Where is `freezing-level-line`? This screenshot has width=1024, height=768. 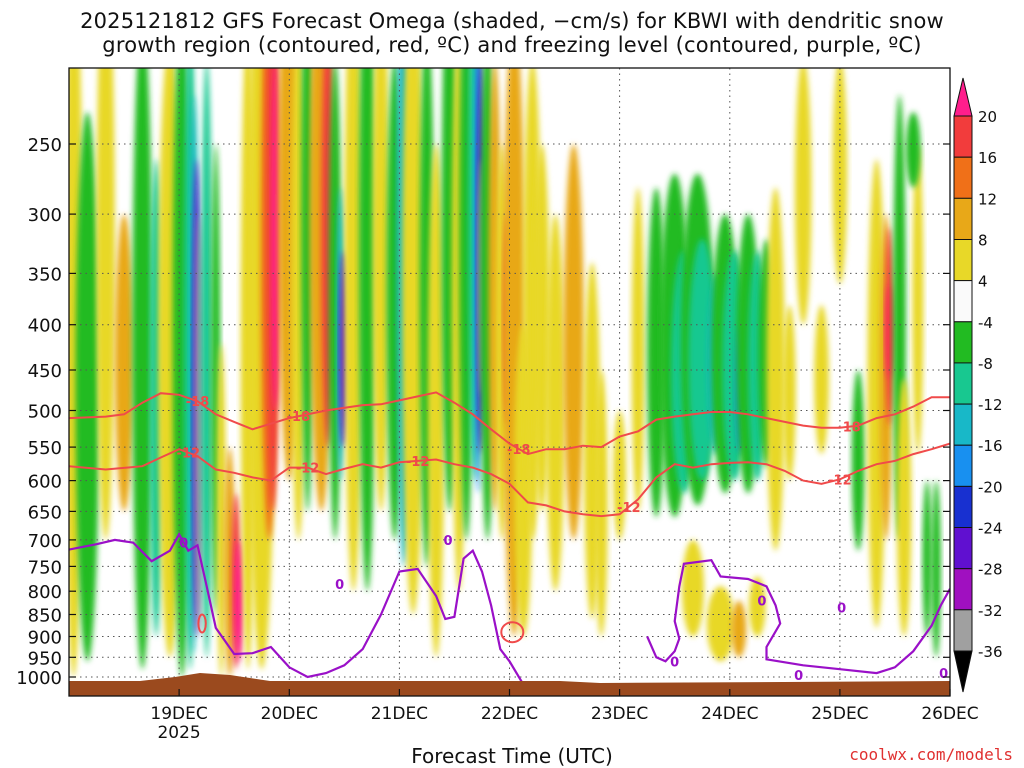 freezing-level-line is located at coordinates (305, 614).